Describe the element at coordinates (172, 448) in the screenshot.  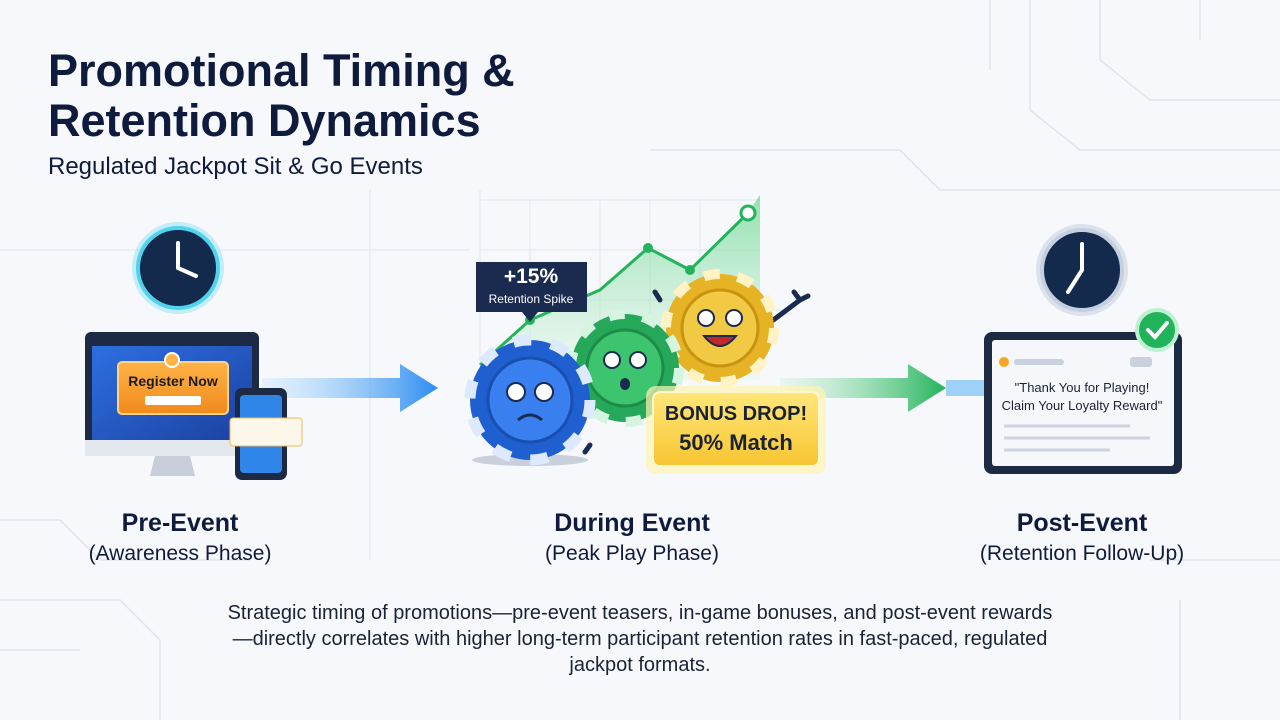
I see `monitor-chin` at that location.